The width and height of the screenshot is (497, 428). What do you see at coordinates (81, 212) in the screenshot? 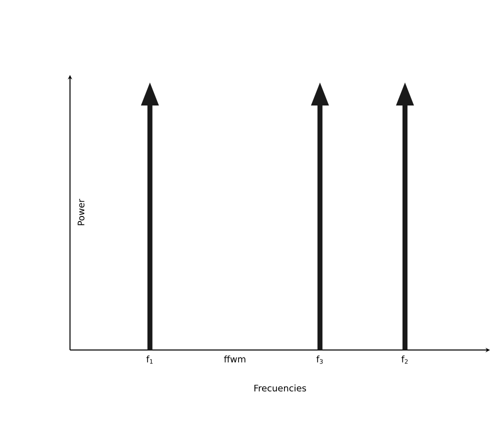
I see `y-axis-title: Power` at bounding box center [81, 212].